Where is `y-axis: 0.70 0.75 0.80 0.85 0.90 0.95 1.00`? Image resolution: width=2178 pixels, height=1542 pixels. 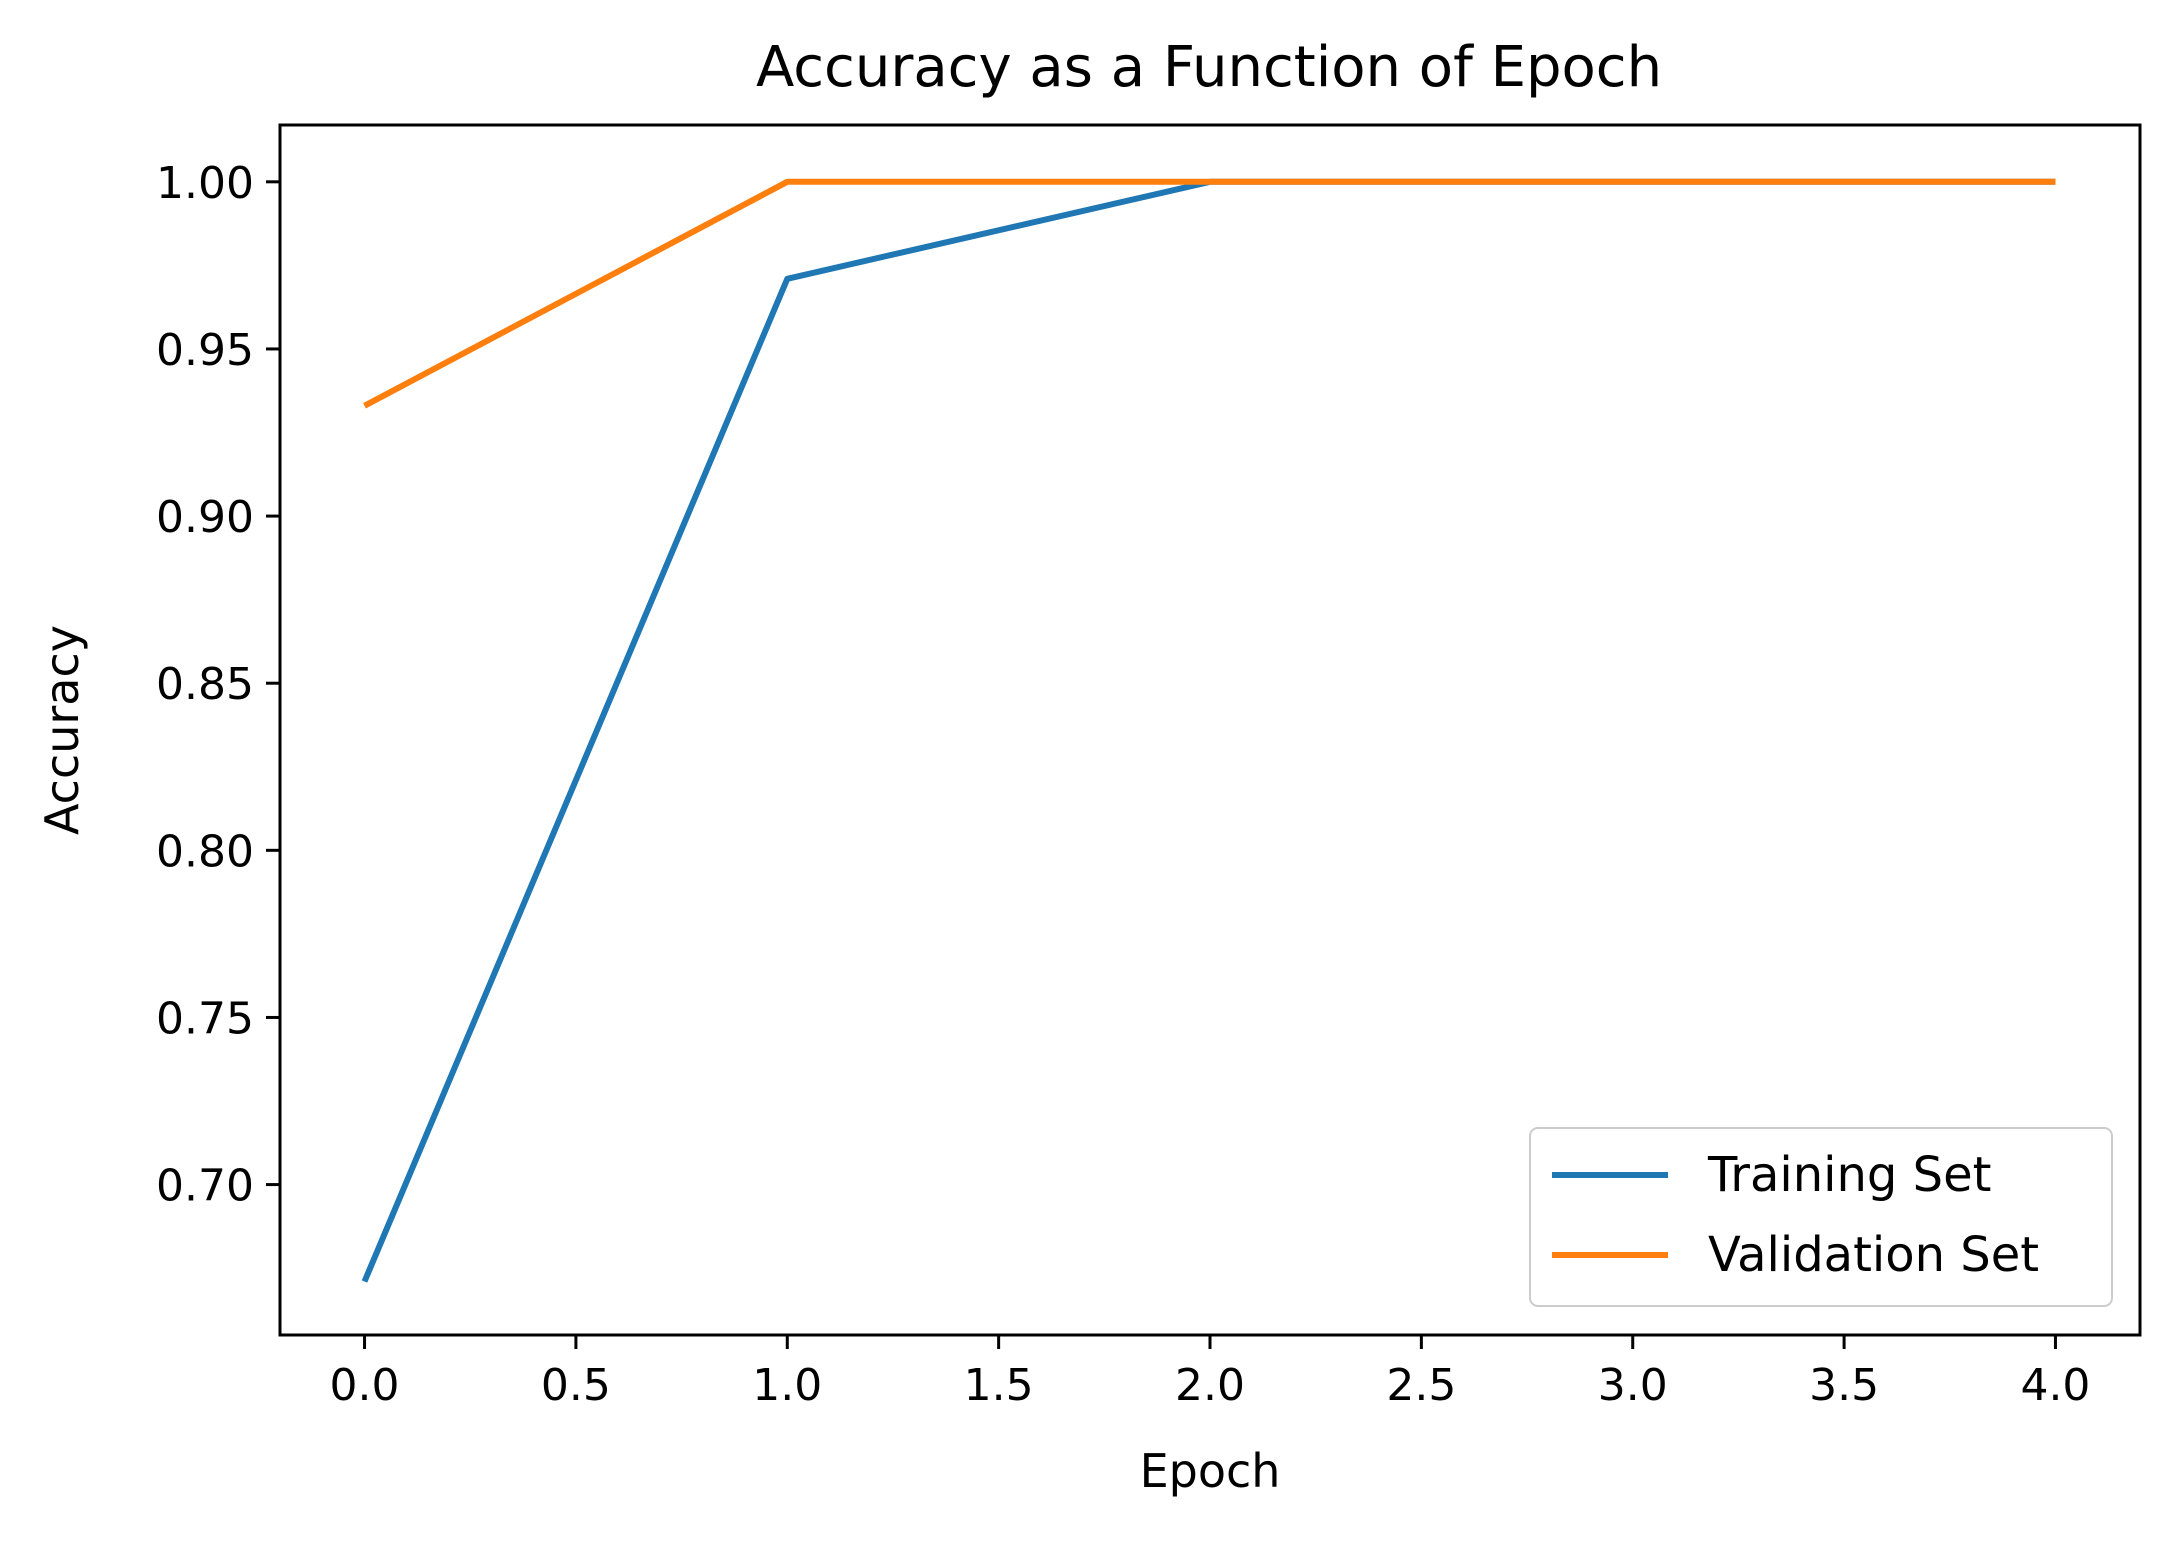 y-axis: 0.70 0.75 0.80 0.85 0.90 0.95 1.00 is located at coordinates (218, 685).